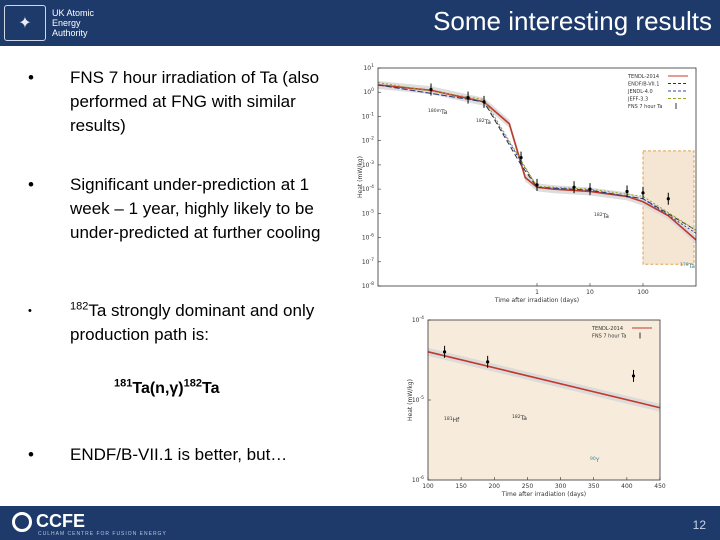 This screenshot has width=720, height=540. I want to click on isotope-mass: 181, so click(123, 383).